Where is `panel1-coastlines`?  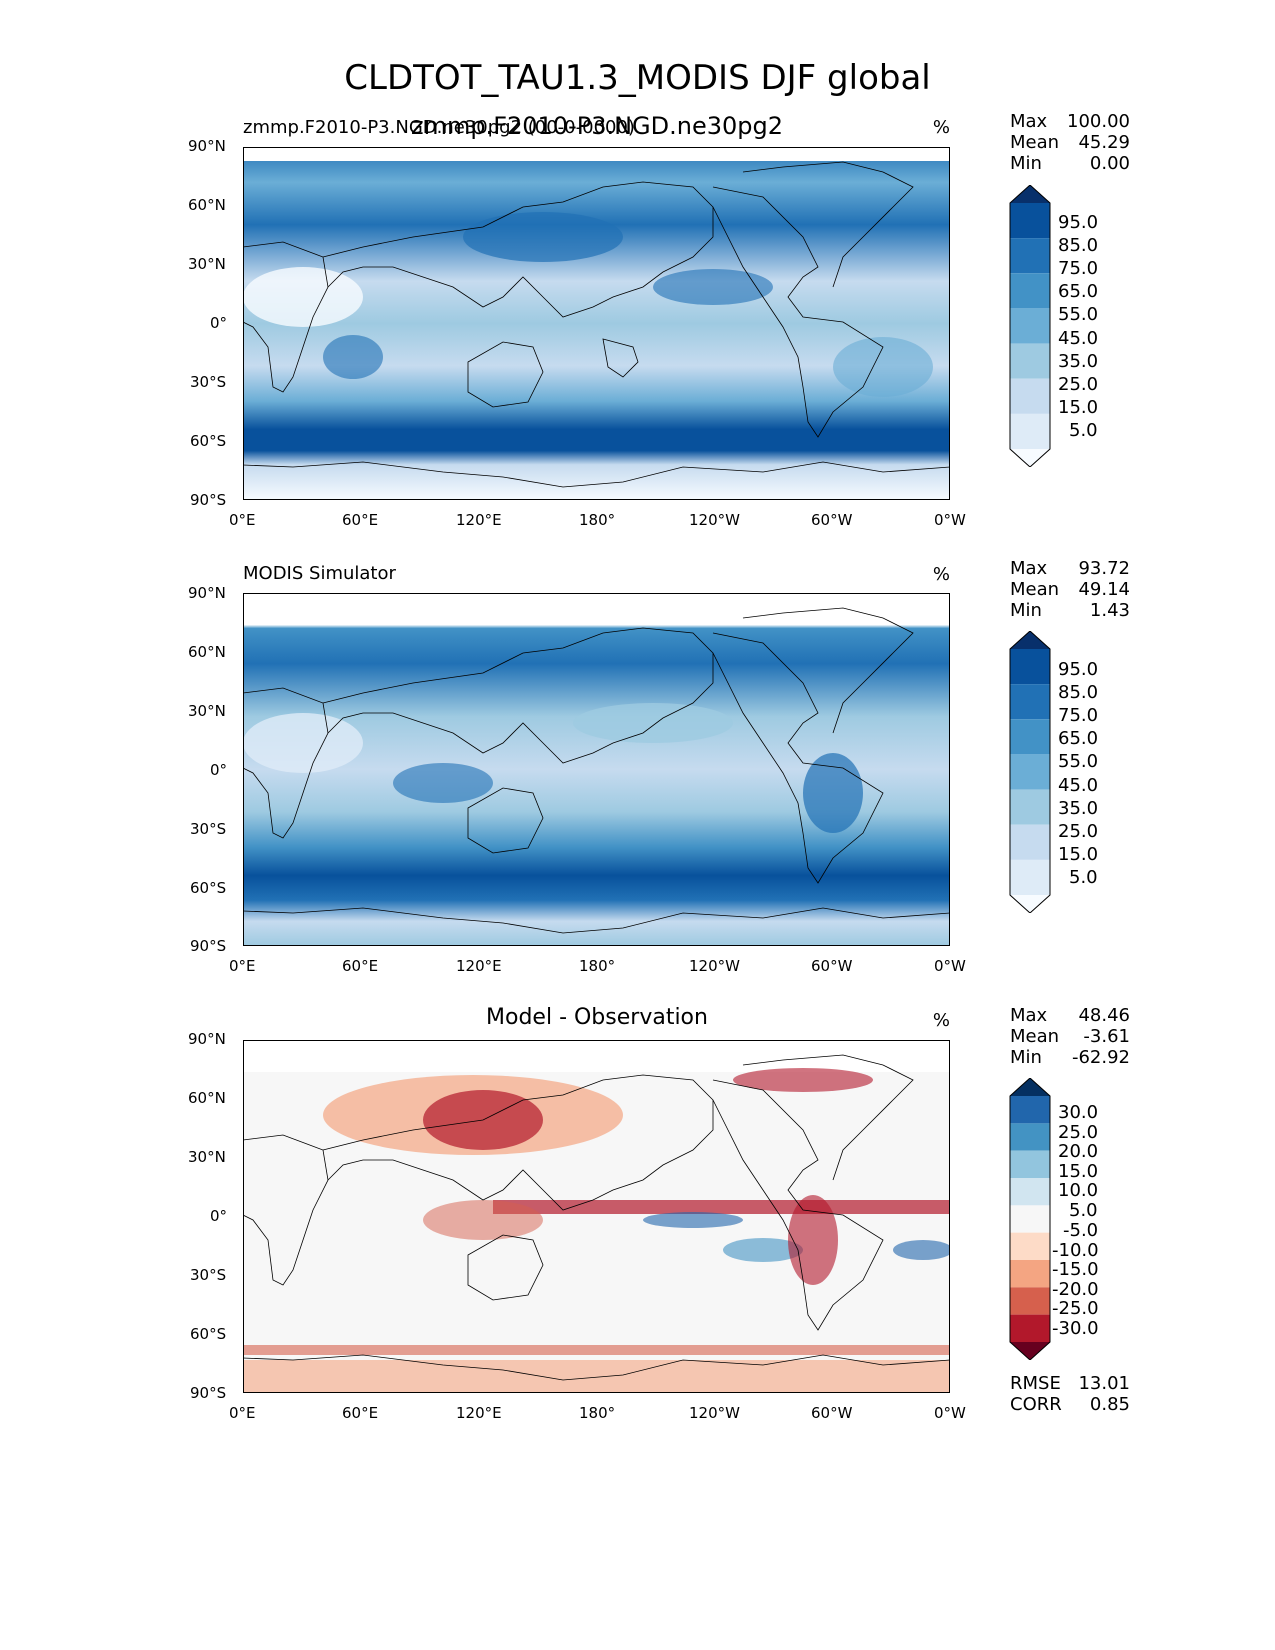
panel1-coastlines is located at coordinates (596, 324).